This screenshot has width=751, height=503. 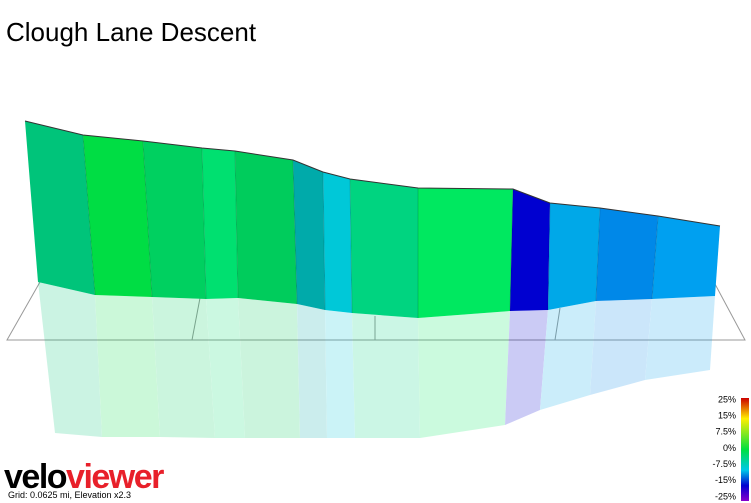 I want to click on legend: 25% 15% 7.5% 0% -7.5% -15% -25%, so click(x=724, y=447).